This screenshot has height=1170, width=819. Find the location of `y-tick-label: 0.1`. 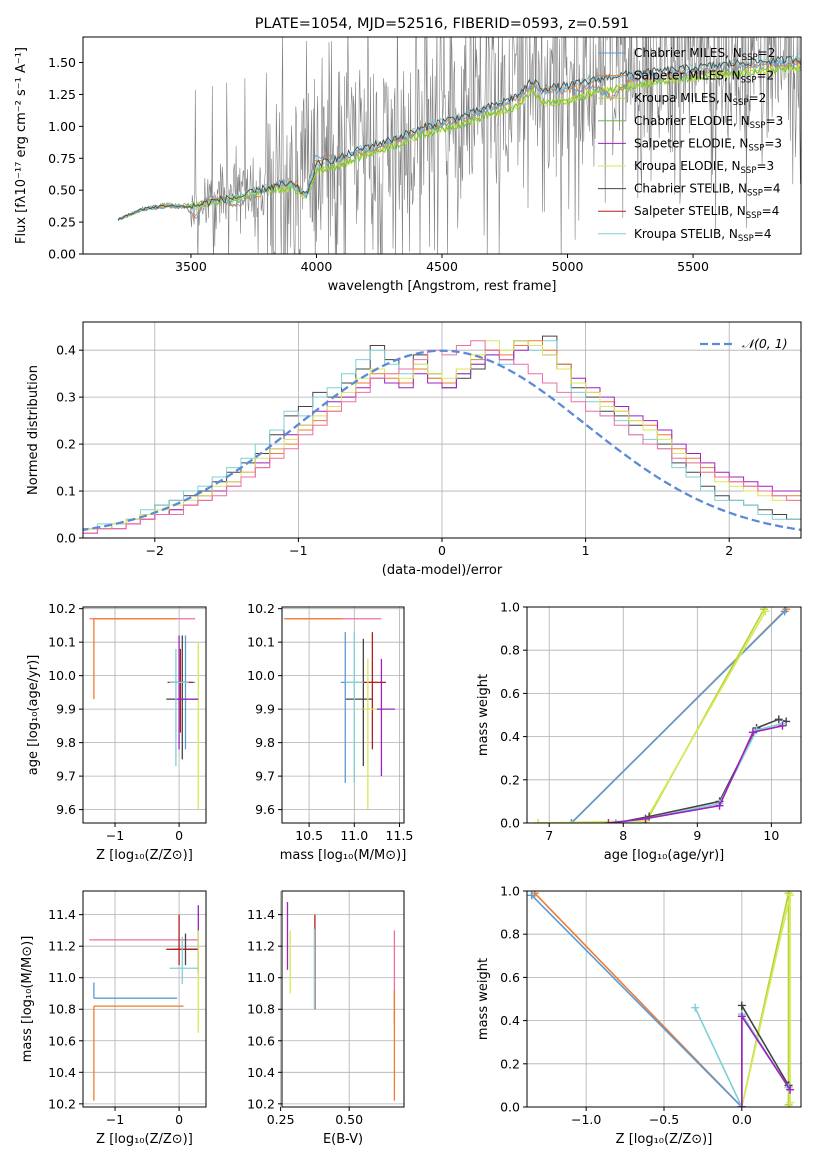

y-tick-label: 0.1 is located at coordinates (66, 491).